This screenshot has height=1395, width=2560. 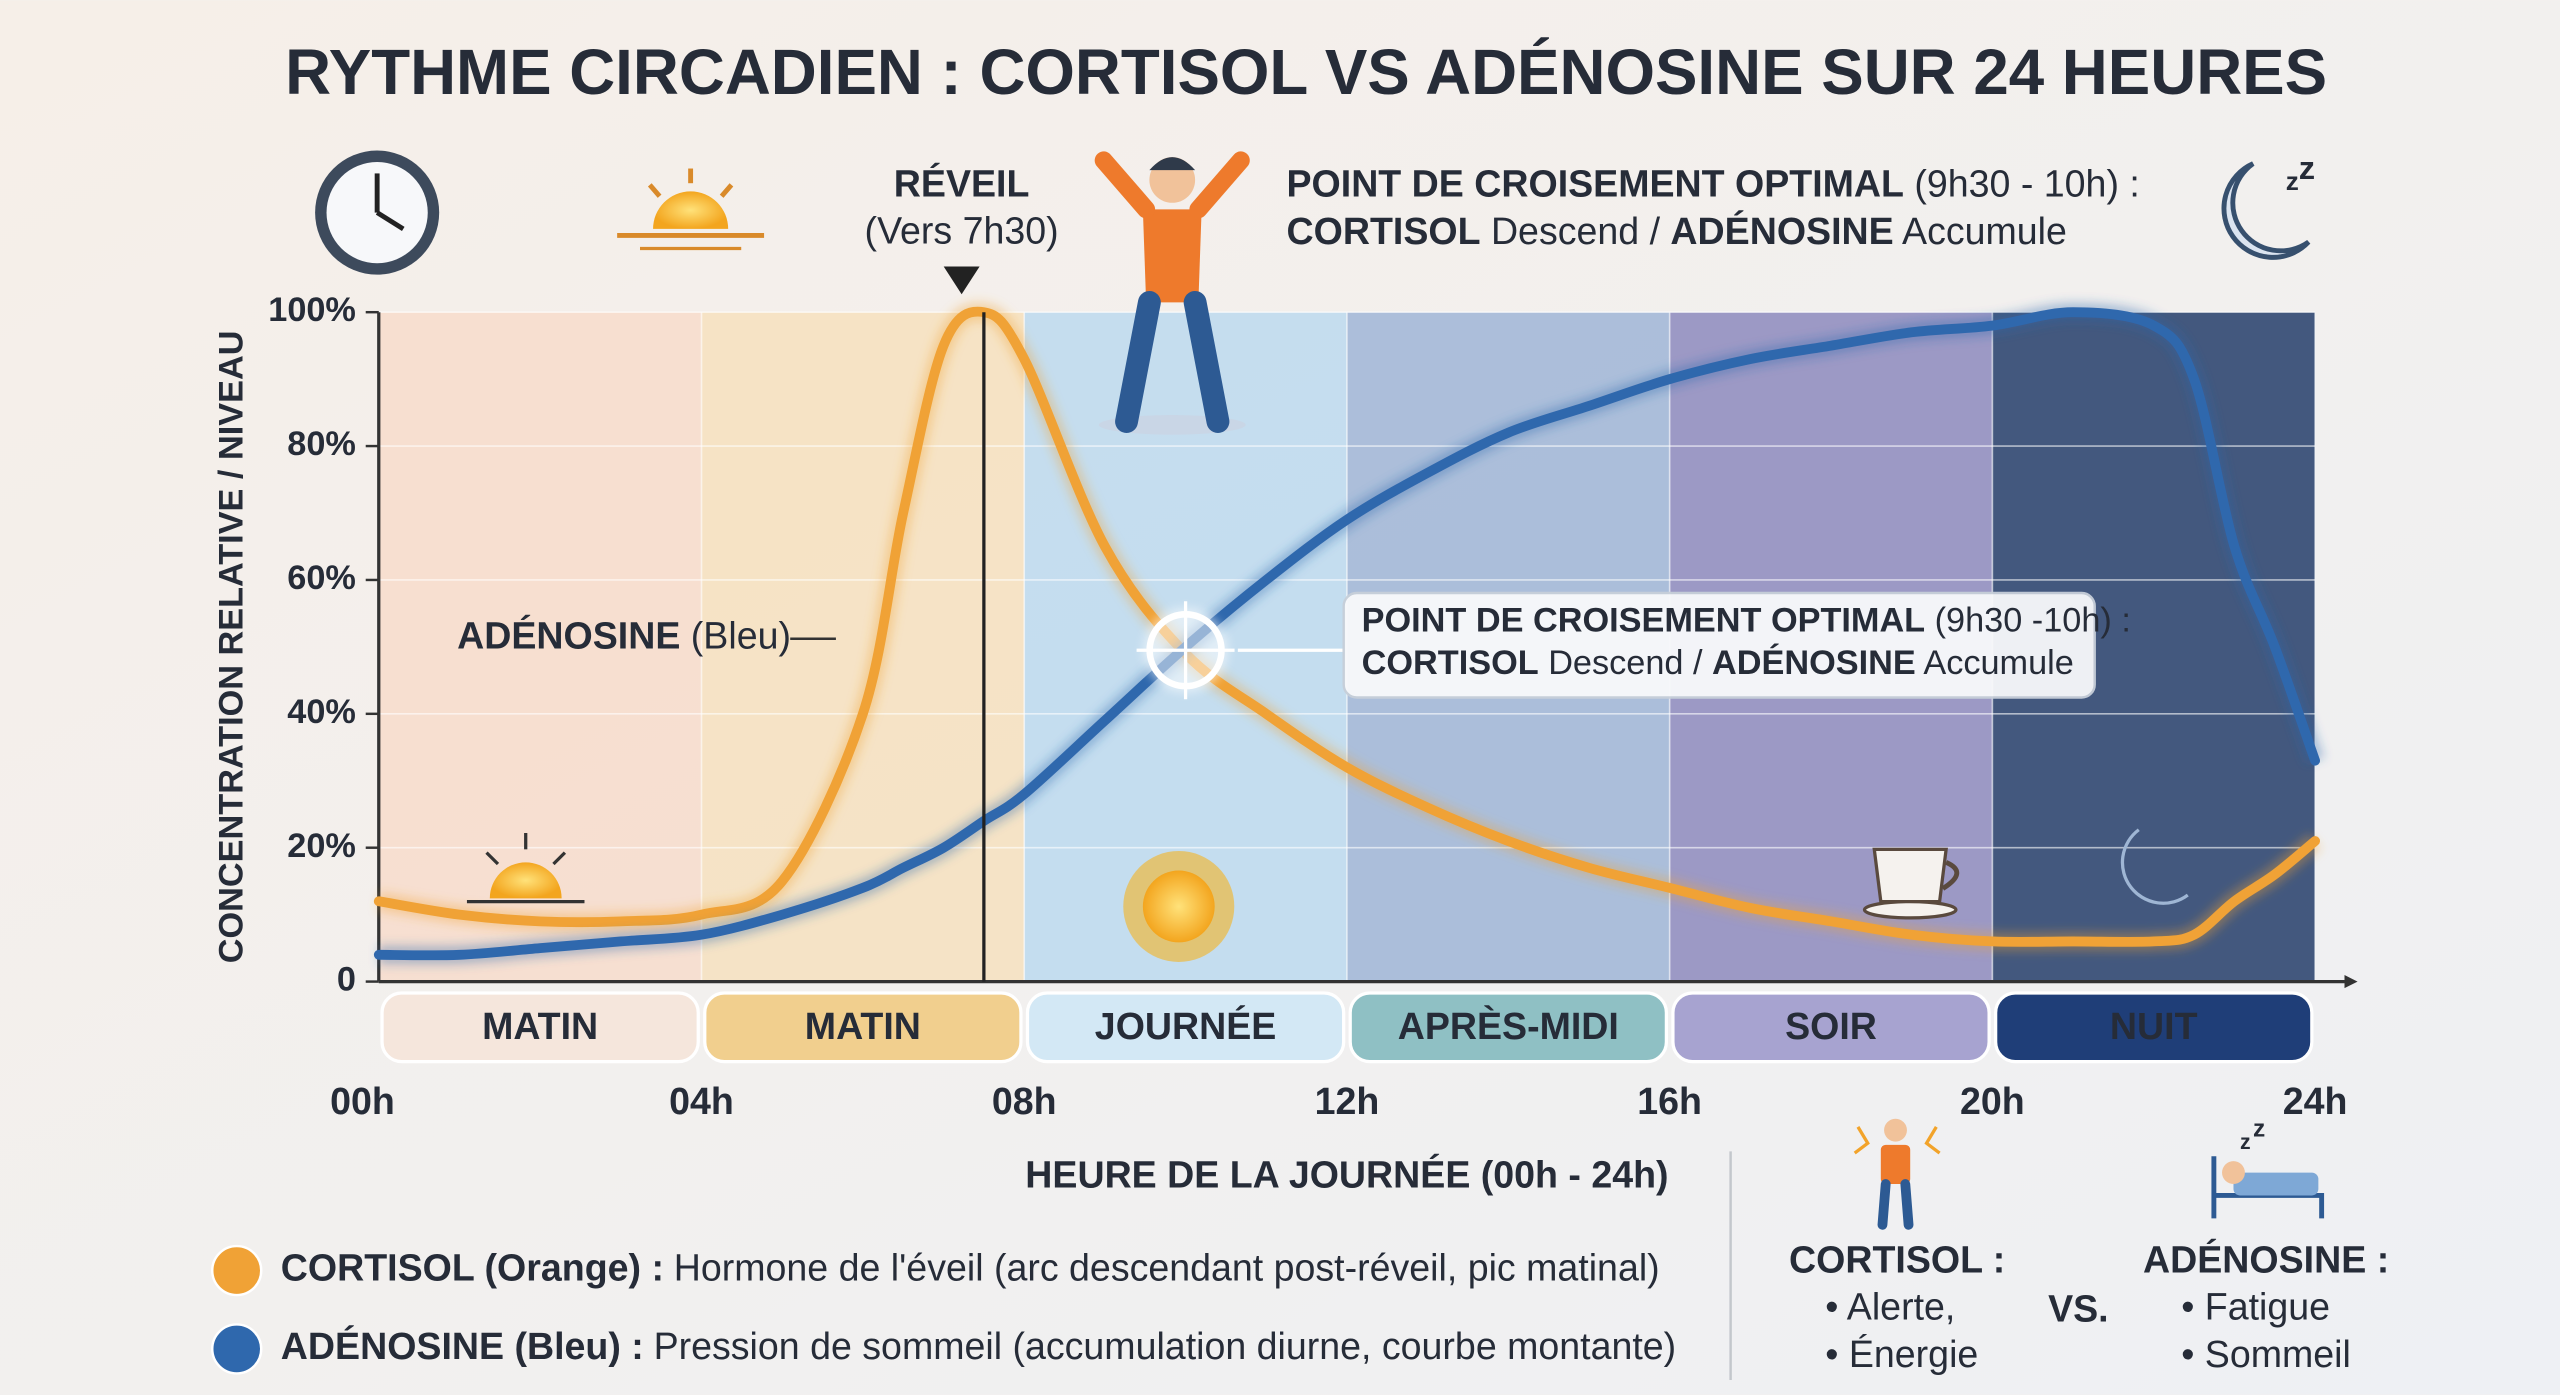 I want to click on small-sun-icon, so click(x=525, y=868).